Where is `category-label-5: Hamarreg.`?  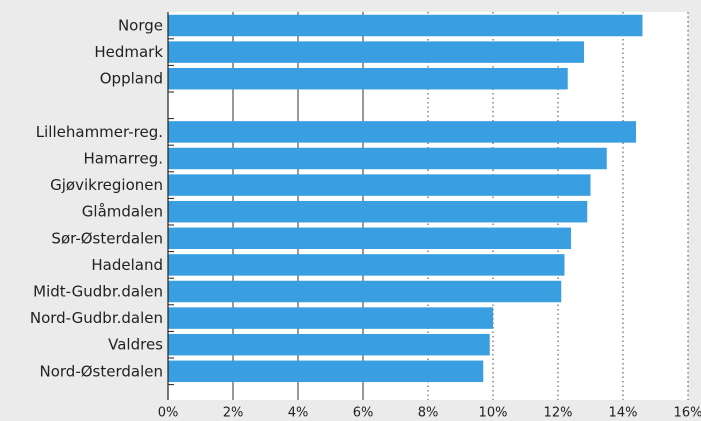 category-label-5: Hamarreg. is located at coordinates (123, 159).